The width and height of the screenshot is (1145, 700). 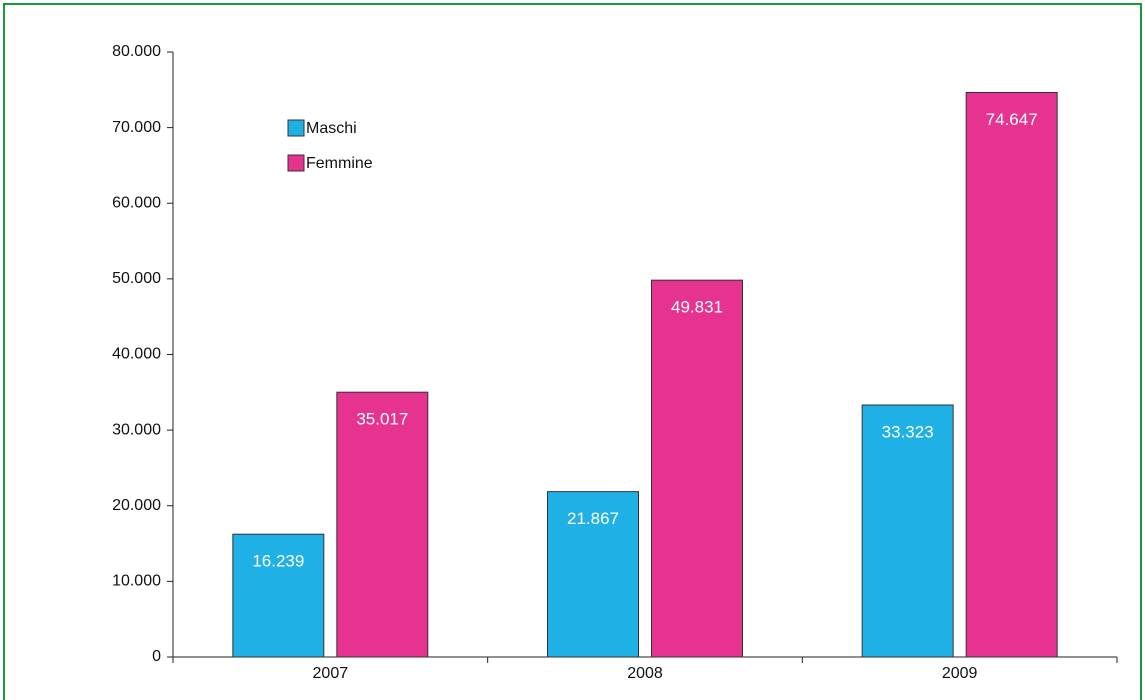 What do you see at coordinates (331, 128) in the screenshot?
I see `legend-label: Maschi` at bounding box center [331, 128].